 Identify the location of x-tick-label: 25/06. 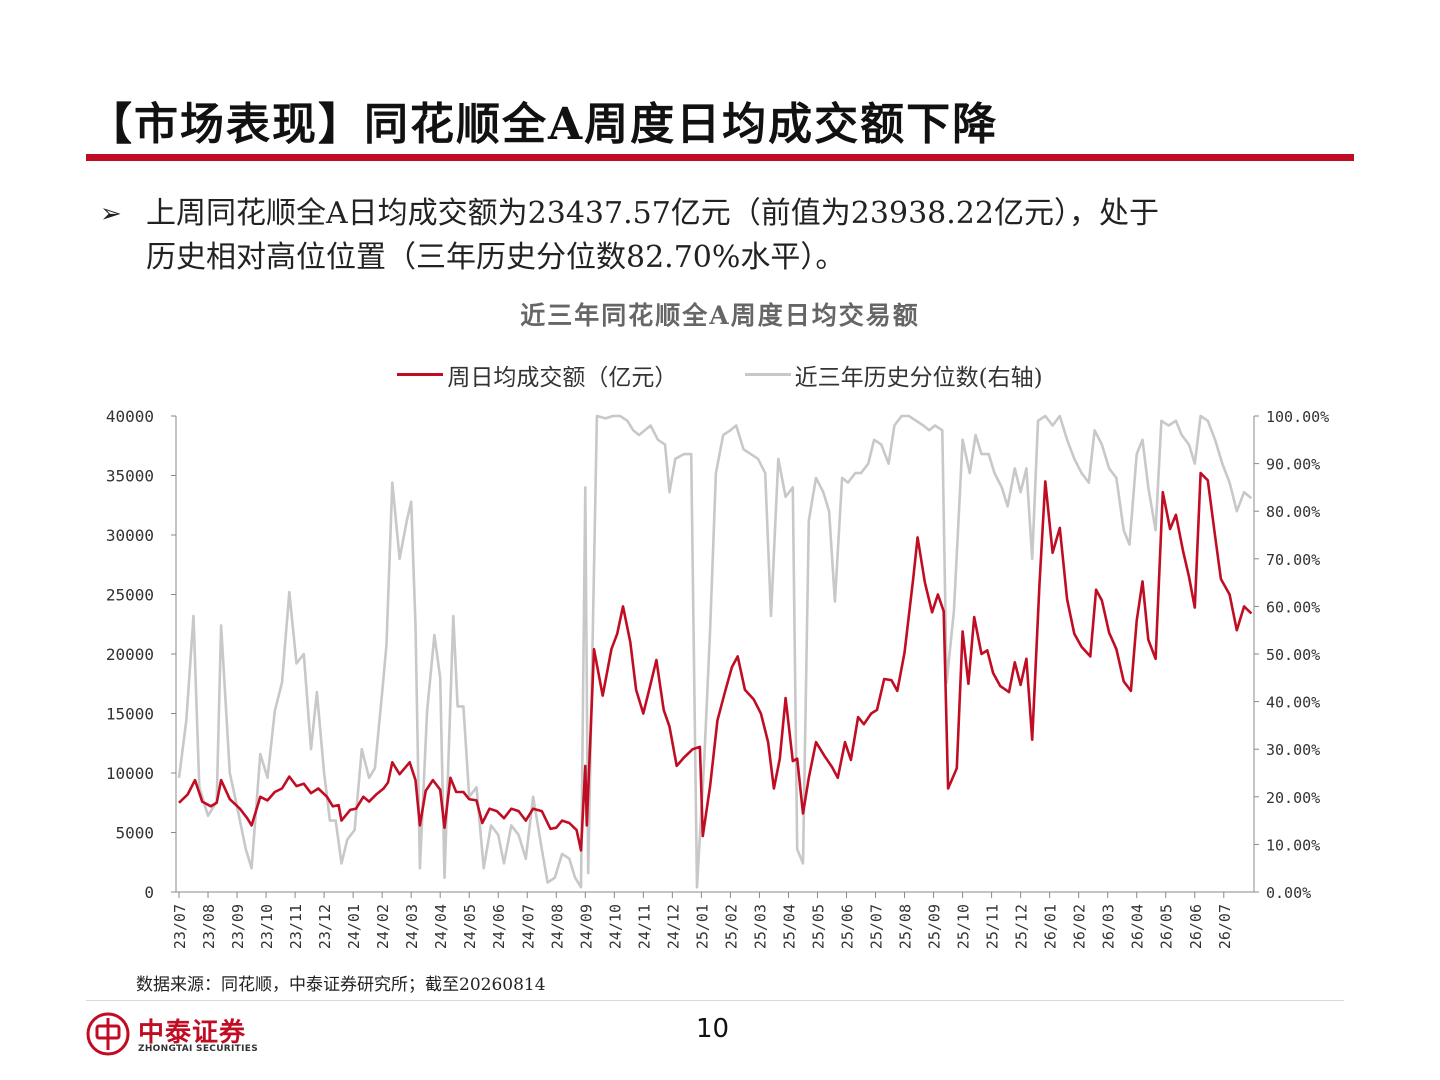
(848, 926).